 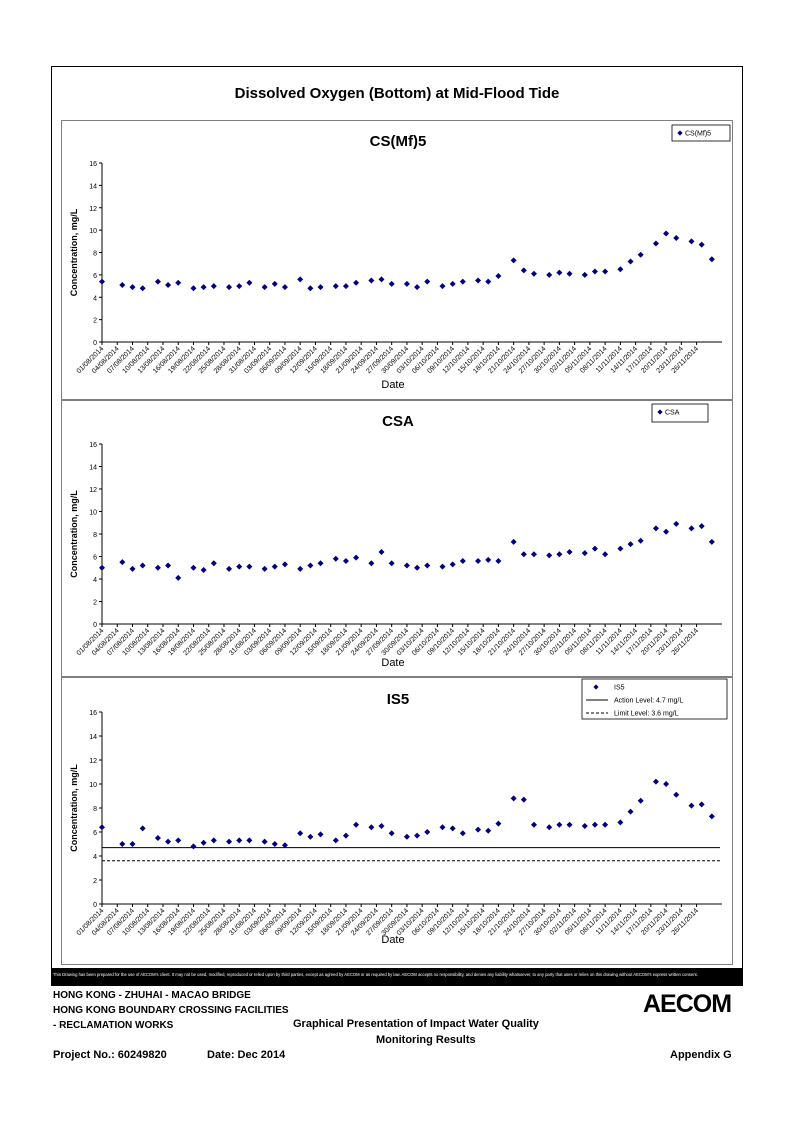 I want to click on chart-title: IS5, so click(x=398, y=699).